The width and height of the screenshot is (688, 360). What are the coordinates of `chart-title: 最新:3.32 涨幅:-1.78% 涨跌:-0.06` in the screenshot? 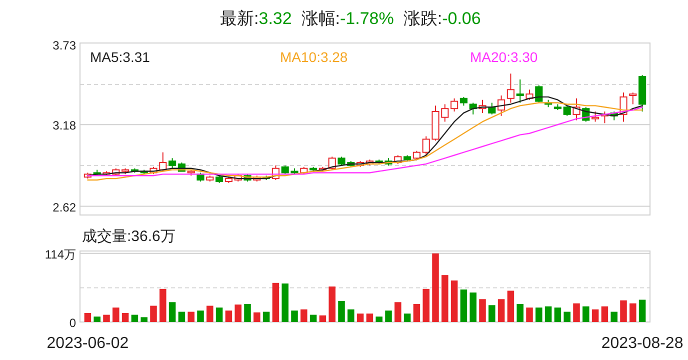 It's located at (350, 18).